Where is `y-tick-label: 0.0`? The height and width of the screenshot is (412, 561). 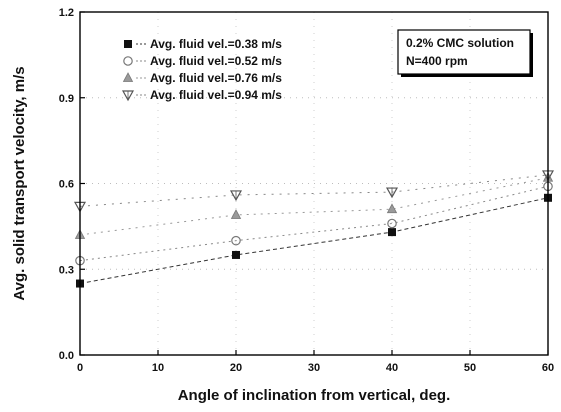 y-tick-label: 0.0 is located at coordinates (66, 356).